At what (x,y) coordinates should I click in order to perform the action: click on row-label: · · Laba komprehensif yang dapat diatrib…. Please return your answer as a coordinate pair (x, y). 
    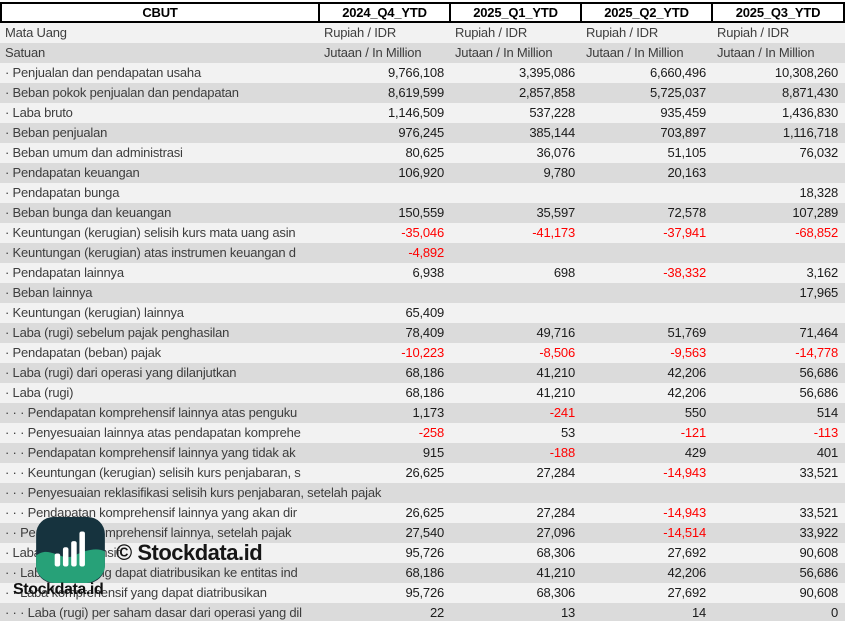
    Looking at the image, I should click on (136, 592).